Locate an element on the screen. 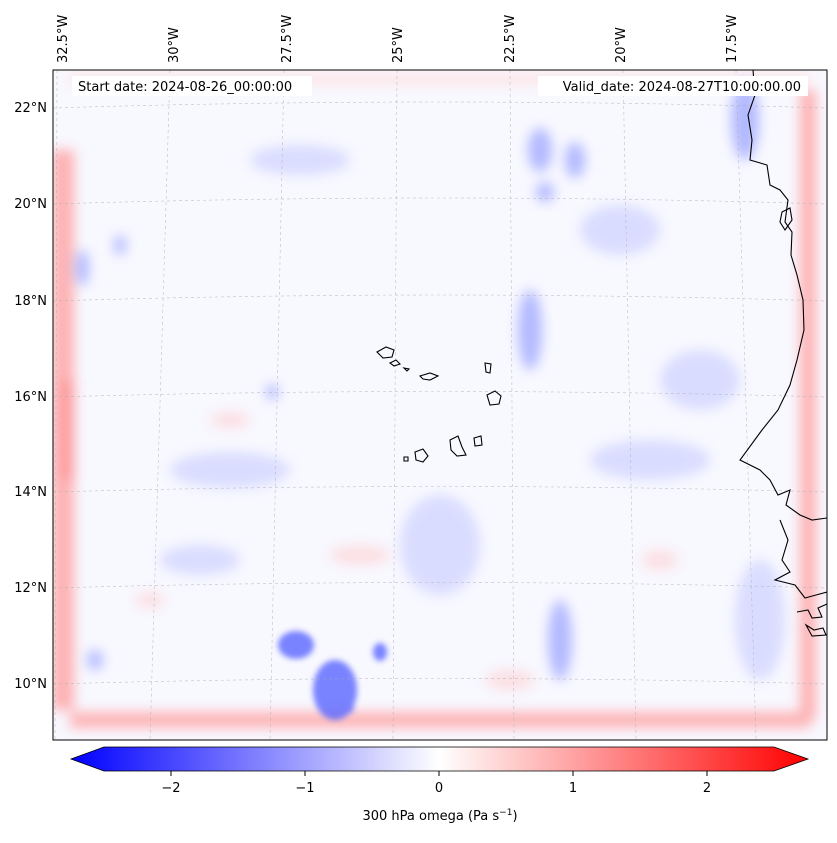  colorbar-label-exponent: −1 is located at coordinates (505, 813).